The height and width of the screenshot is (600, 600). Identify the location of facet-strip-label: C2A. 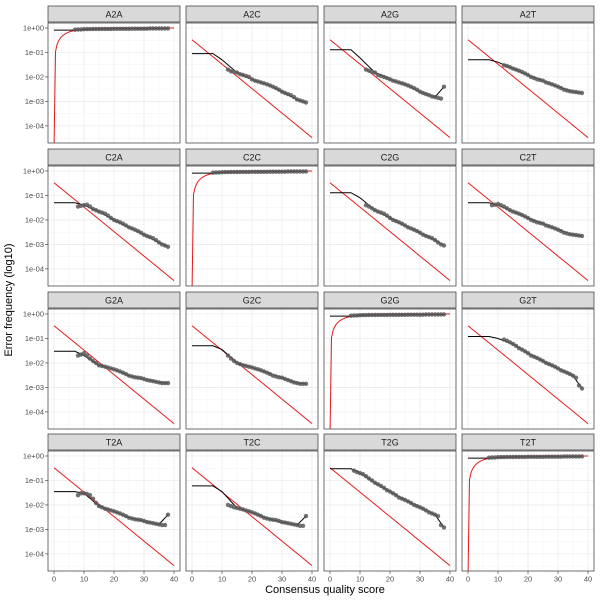
(114, 158).